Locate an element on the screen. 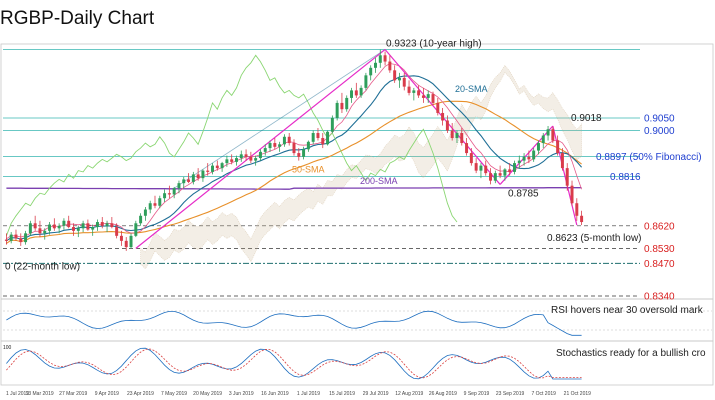 The width and height of the screenshot is (715, 400). x-tick-label: 26 Aug 2019 is located at coordinates (443, 394).